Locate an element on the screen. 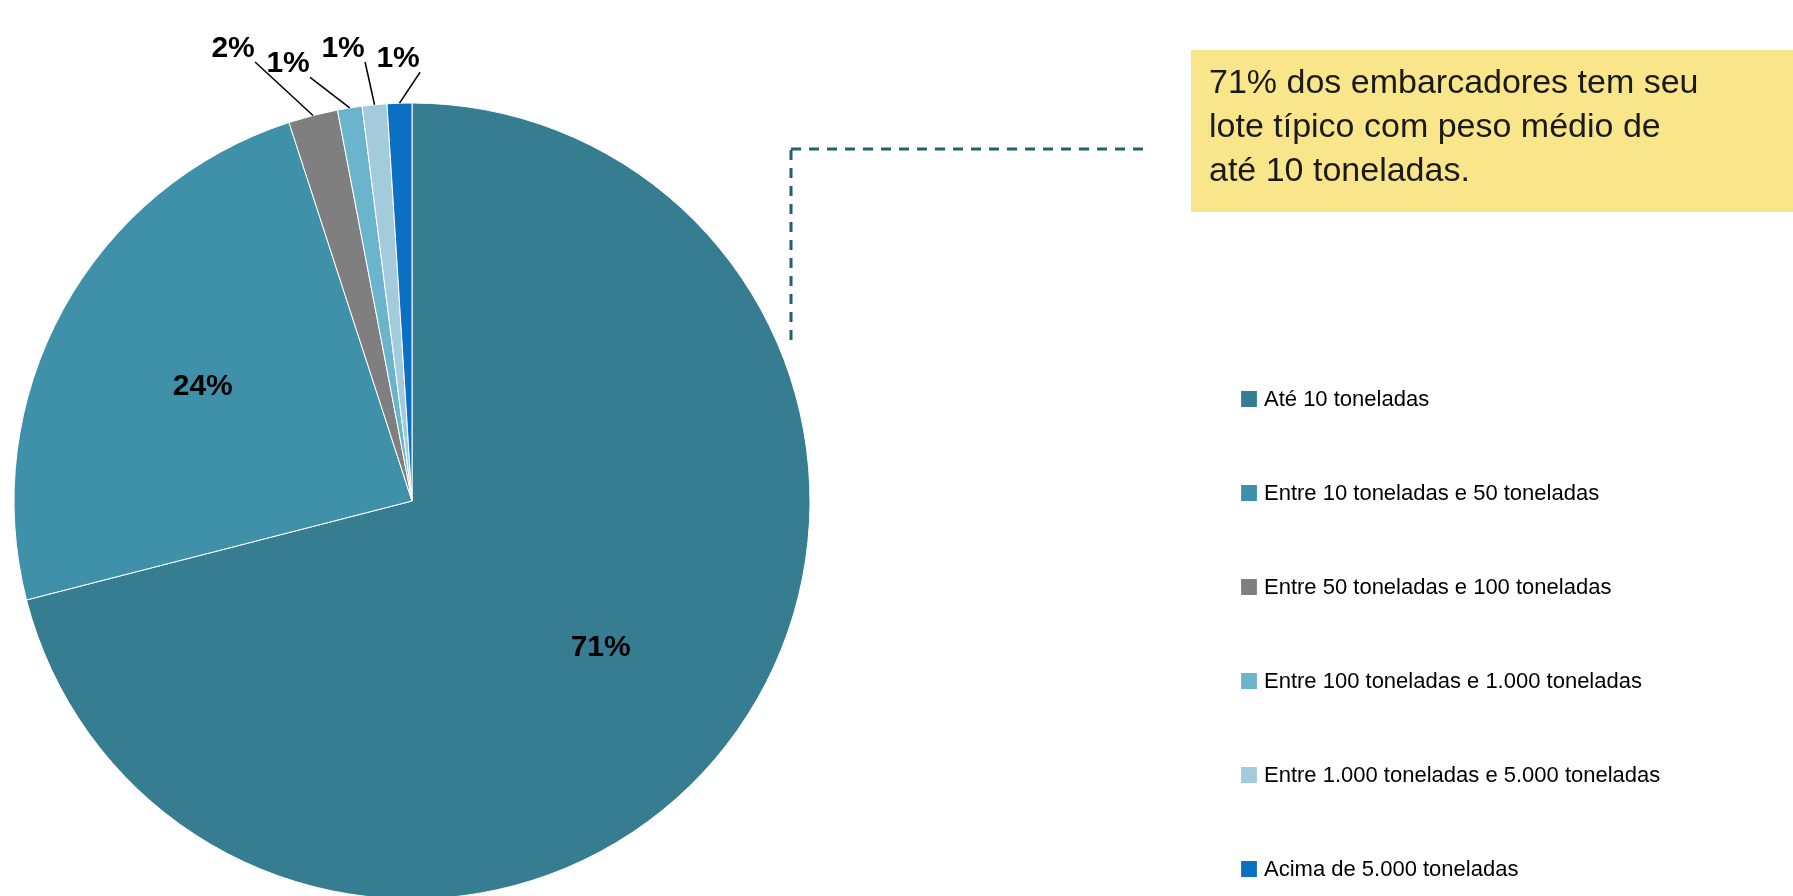 The width and height of the screenshot is (1793, 896). legend-label: Até 10 toneladas is located at coordinates (1347, 398).